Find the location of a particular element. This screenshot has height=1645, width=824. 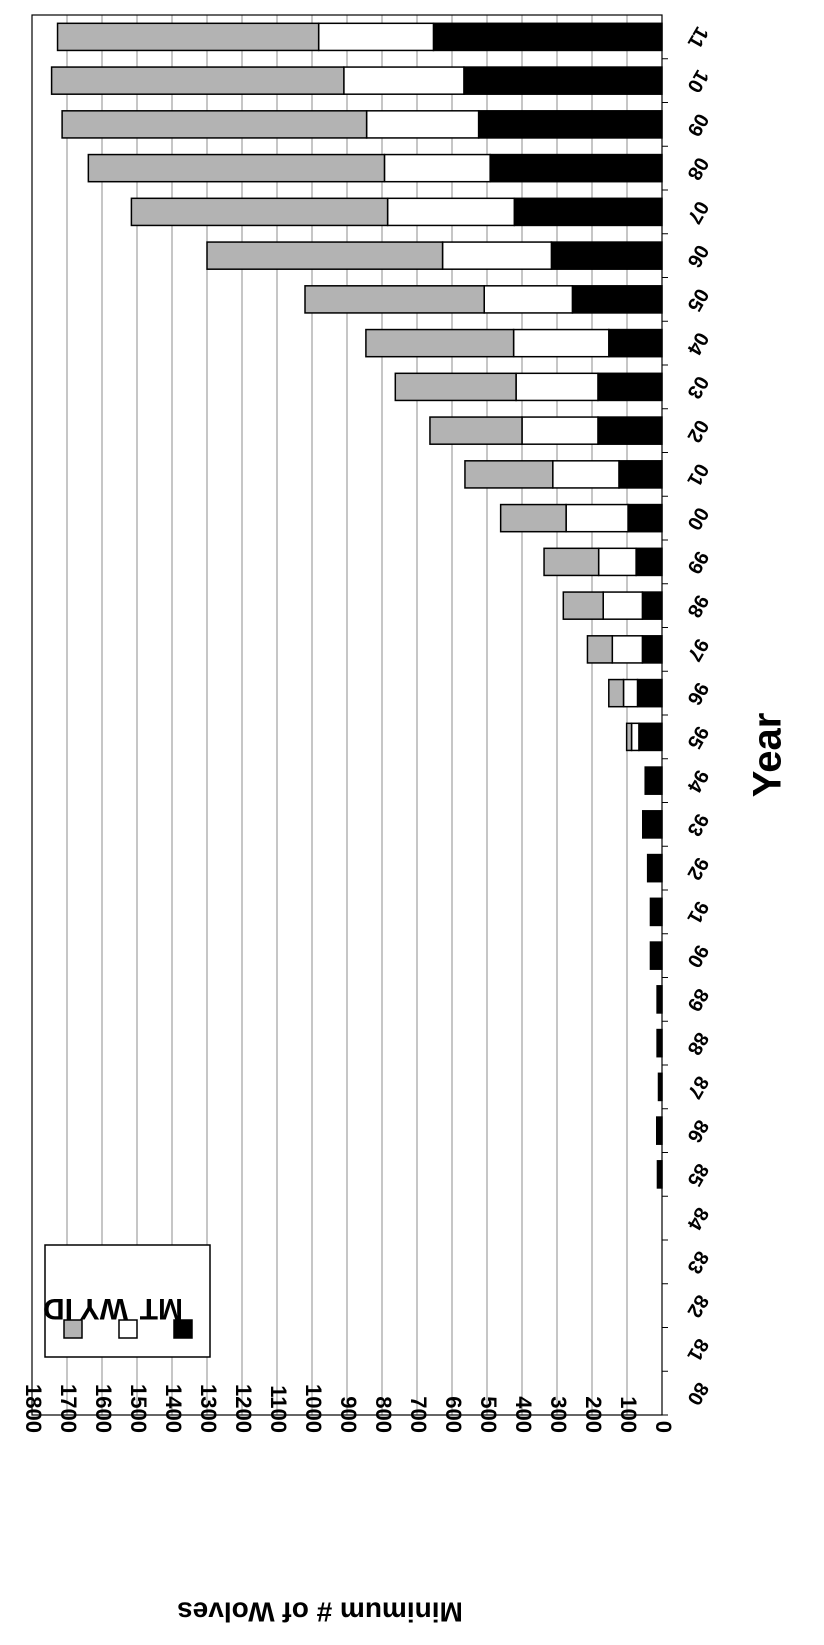

category-label: 82 is located at coordinates (698, 1306).